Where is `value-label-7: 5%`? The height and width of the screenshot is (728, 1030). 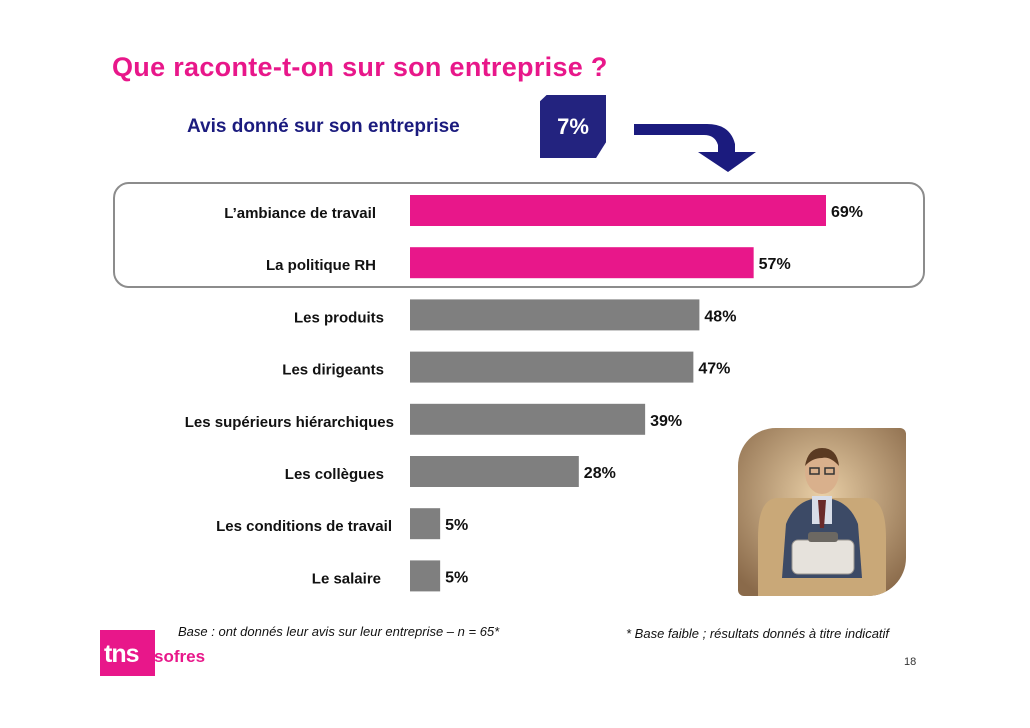 value-label-7: 5% is located at coordinates (456, 577).